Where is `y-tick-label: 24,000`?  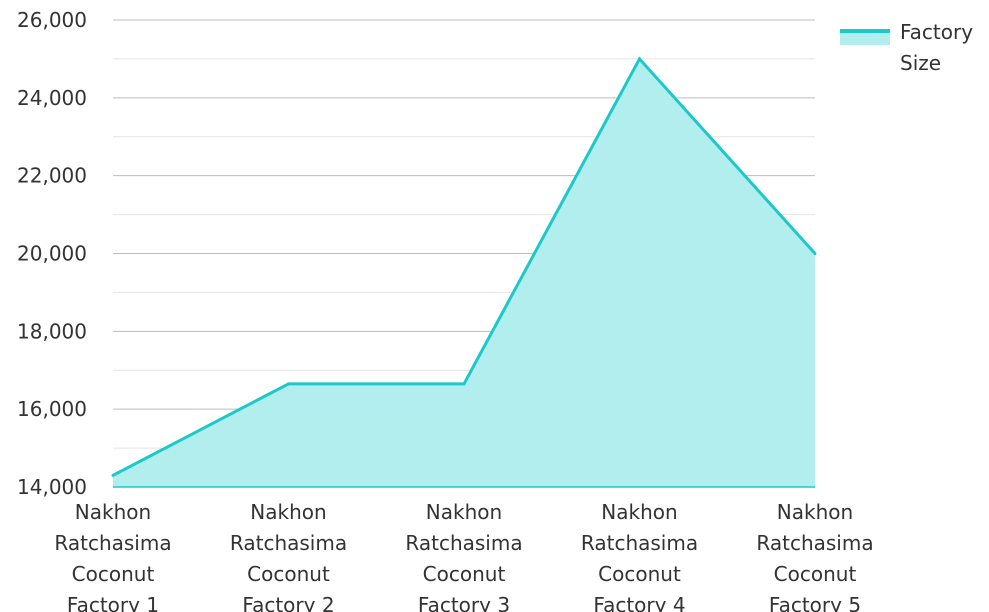
y-tick-label: 24,000 is located at coordinates (52, 98).